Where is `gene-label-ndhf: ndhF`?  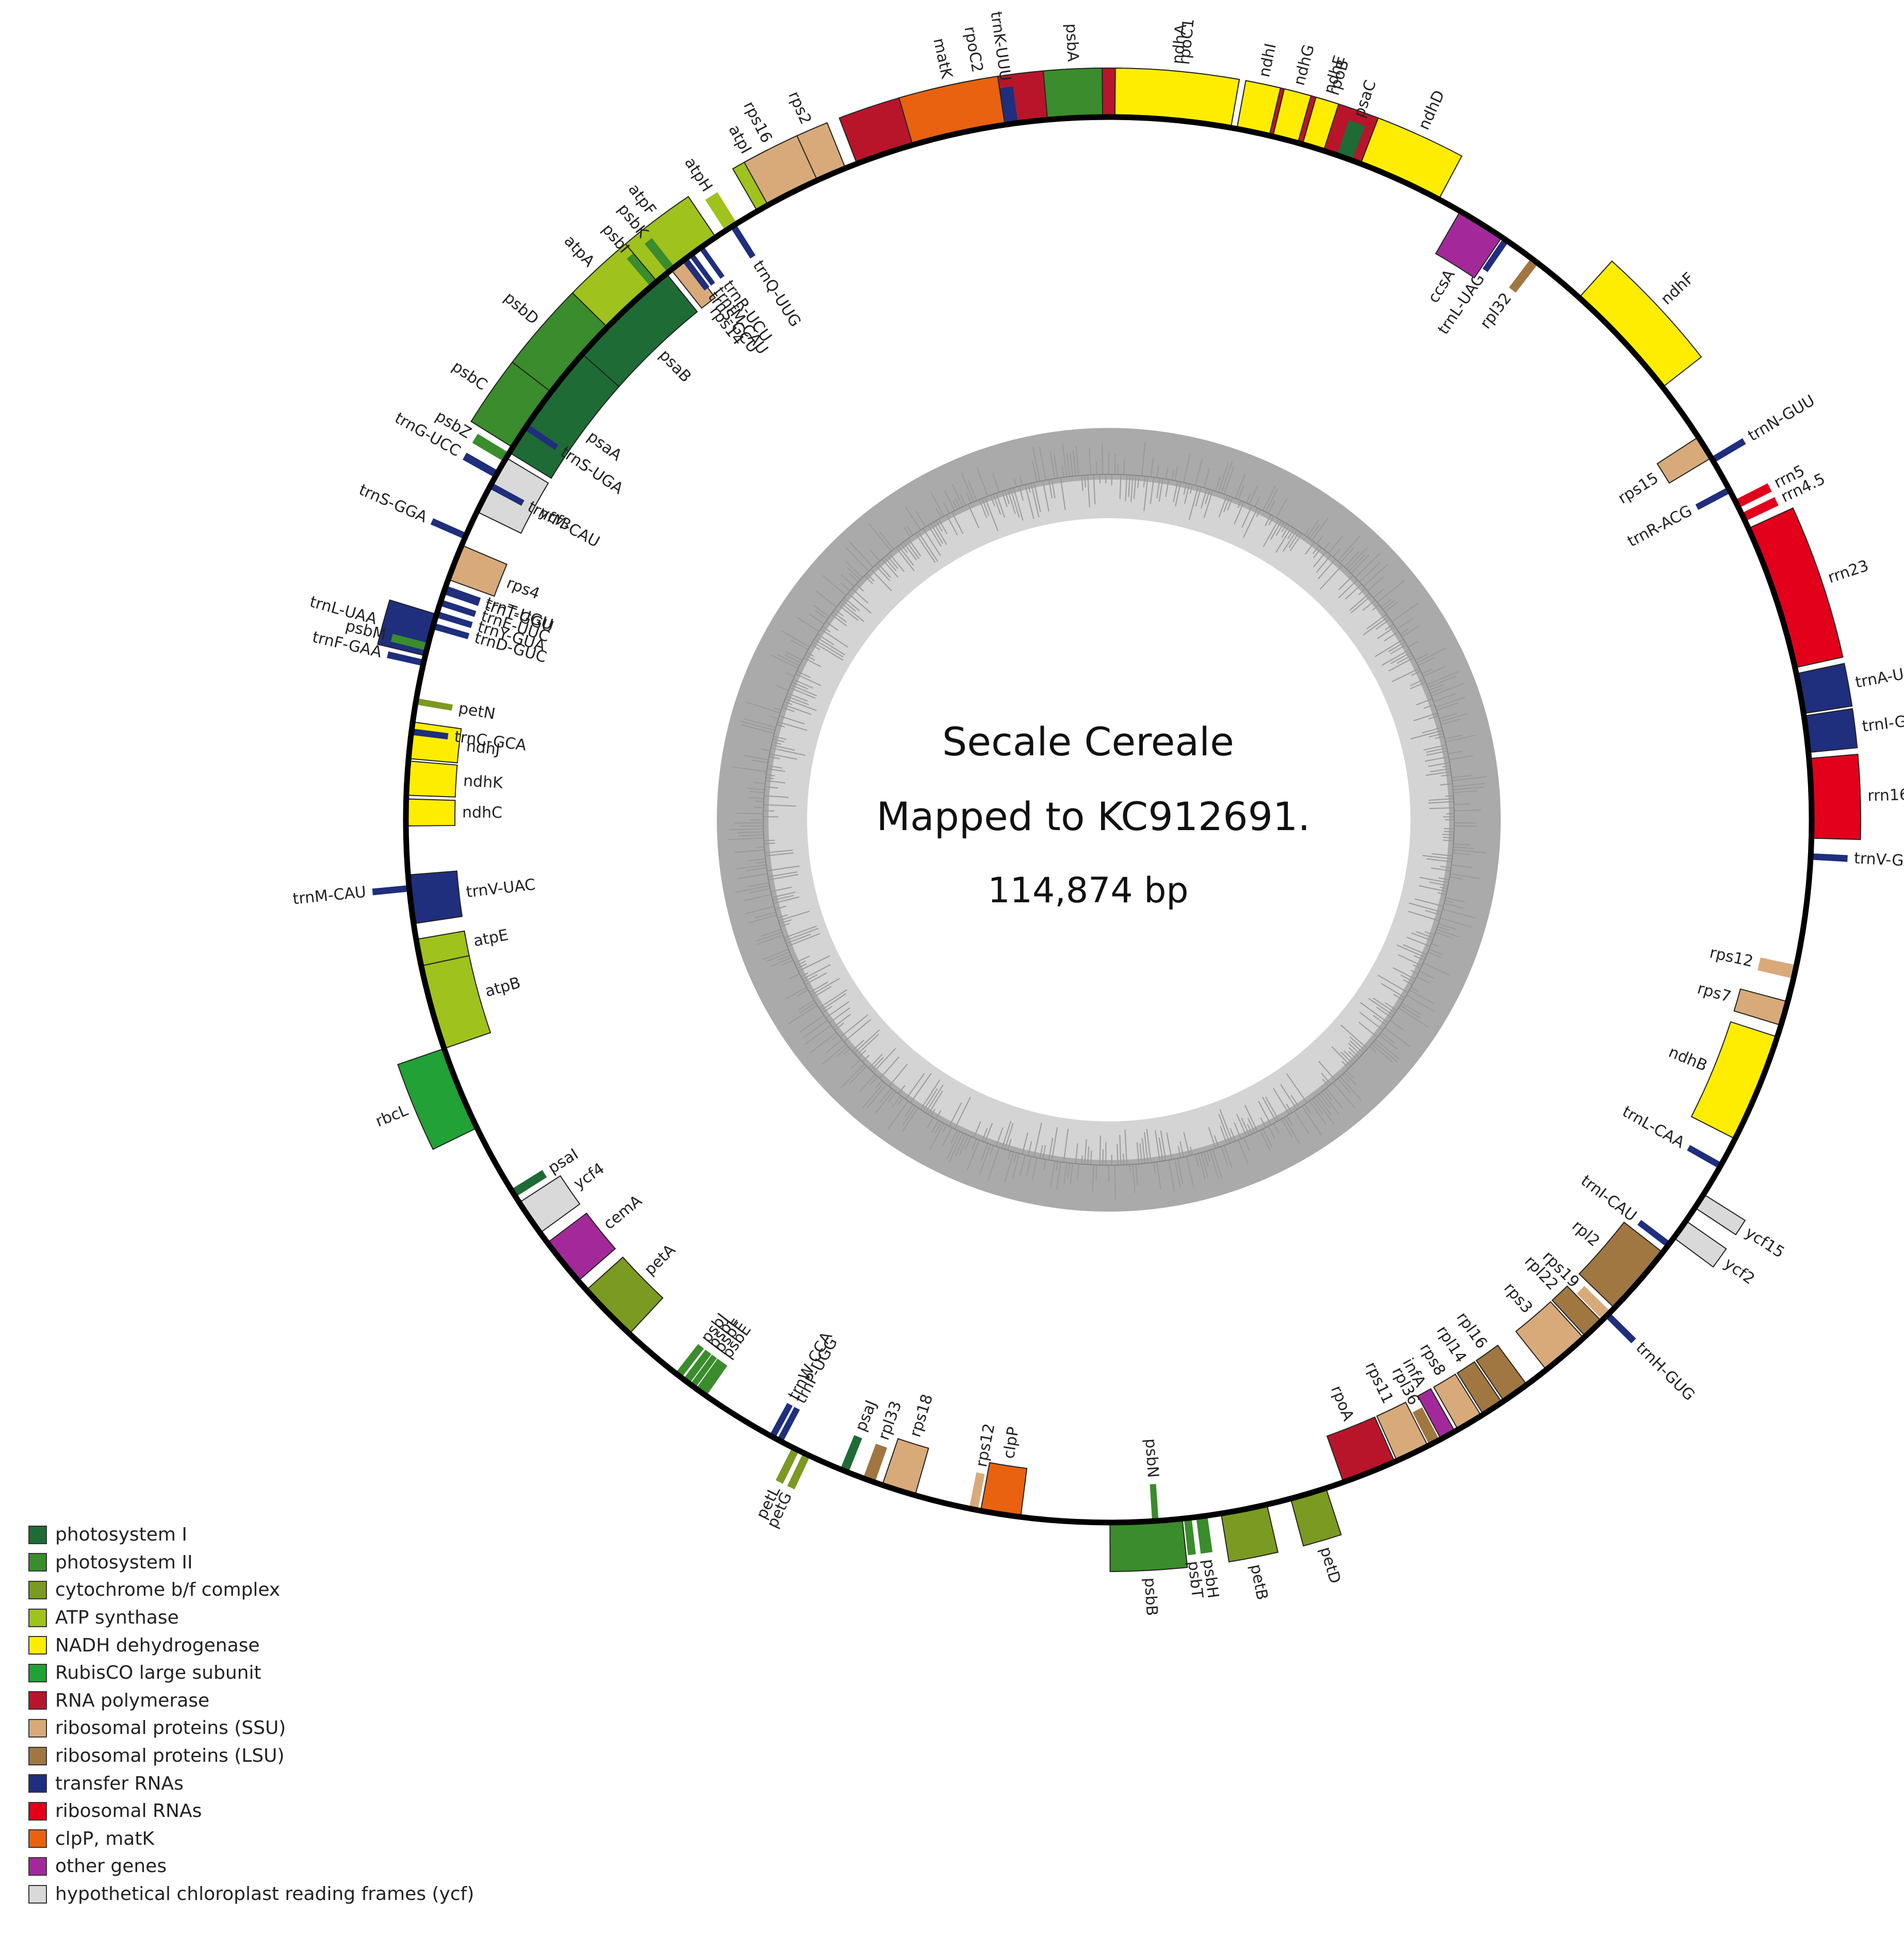
gene-label-ndhf: ndhF is located at coordinates (1678, 288).